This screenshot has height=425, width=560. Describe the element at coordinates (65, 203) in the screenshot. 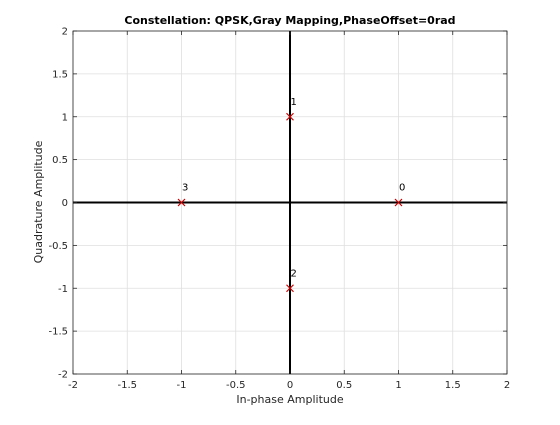

I see `y-tick-label: 0` at that location.